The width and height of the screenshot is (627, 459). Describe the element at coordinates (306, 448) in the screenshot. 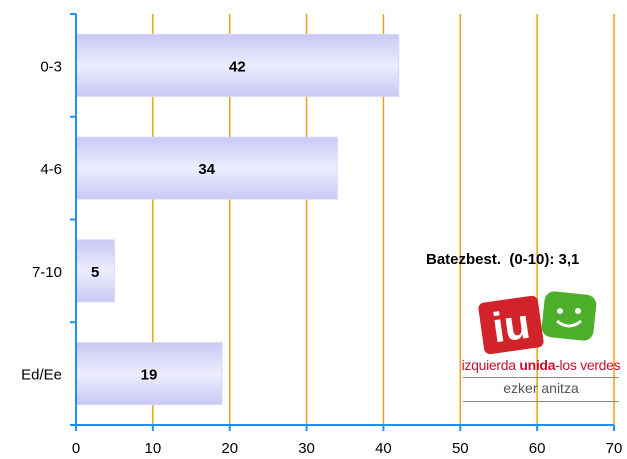

I see `x-tick-label: 30` at that location.